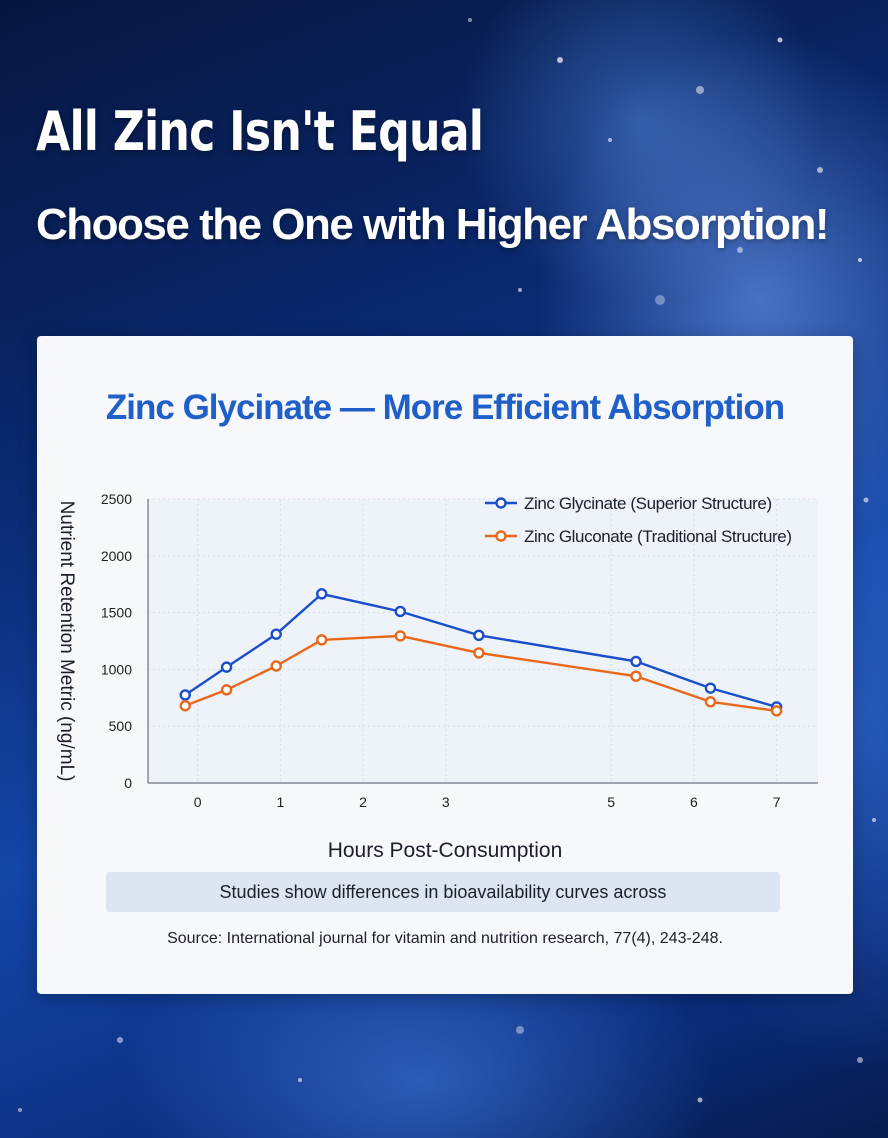 Image resolution: width=888 pixels, height=1138 pixels. I want to click on x-axis-title: Hours Post-Consumption, so click(445, 850).